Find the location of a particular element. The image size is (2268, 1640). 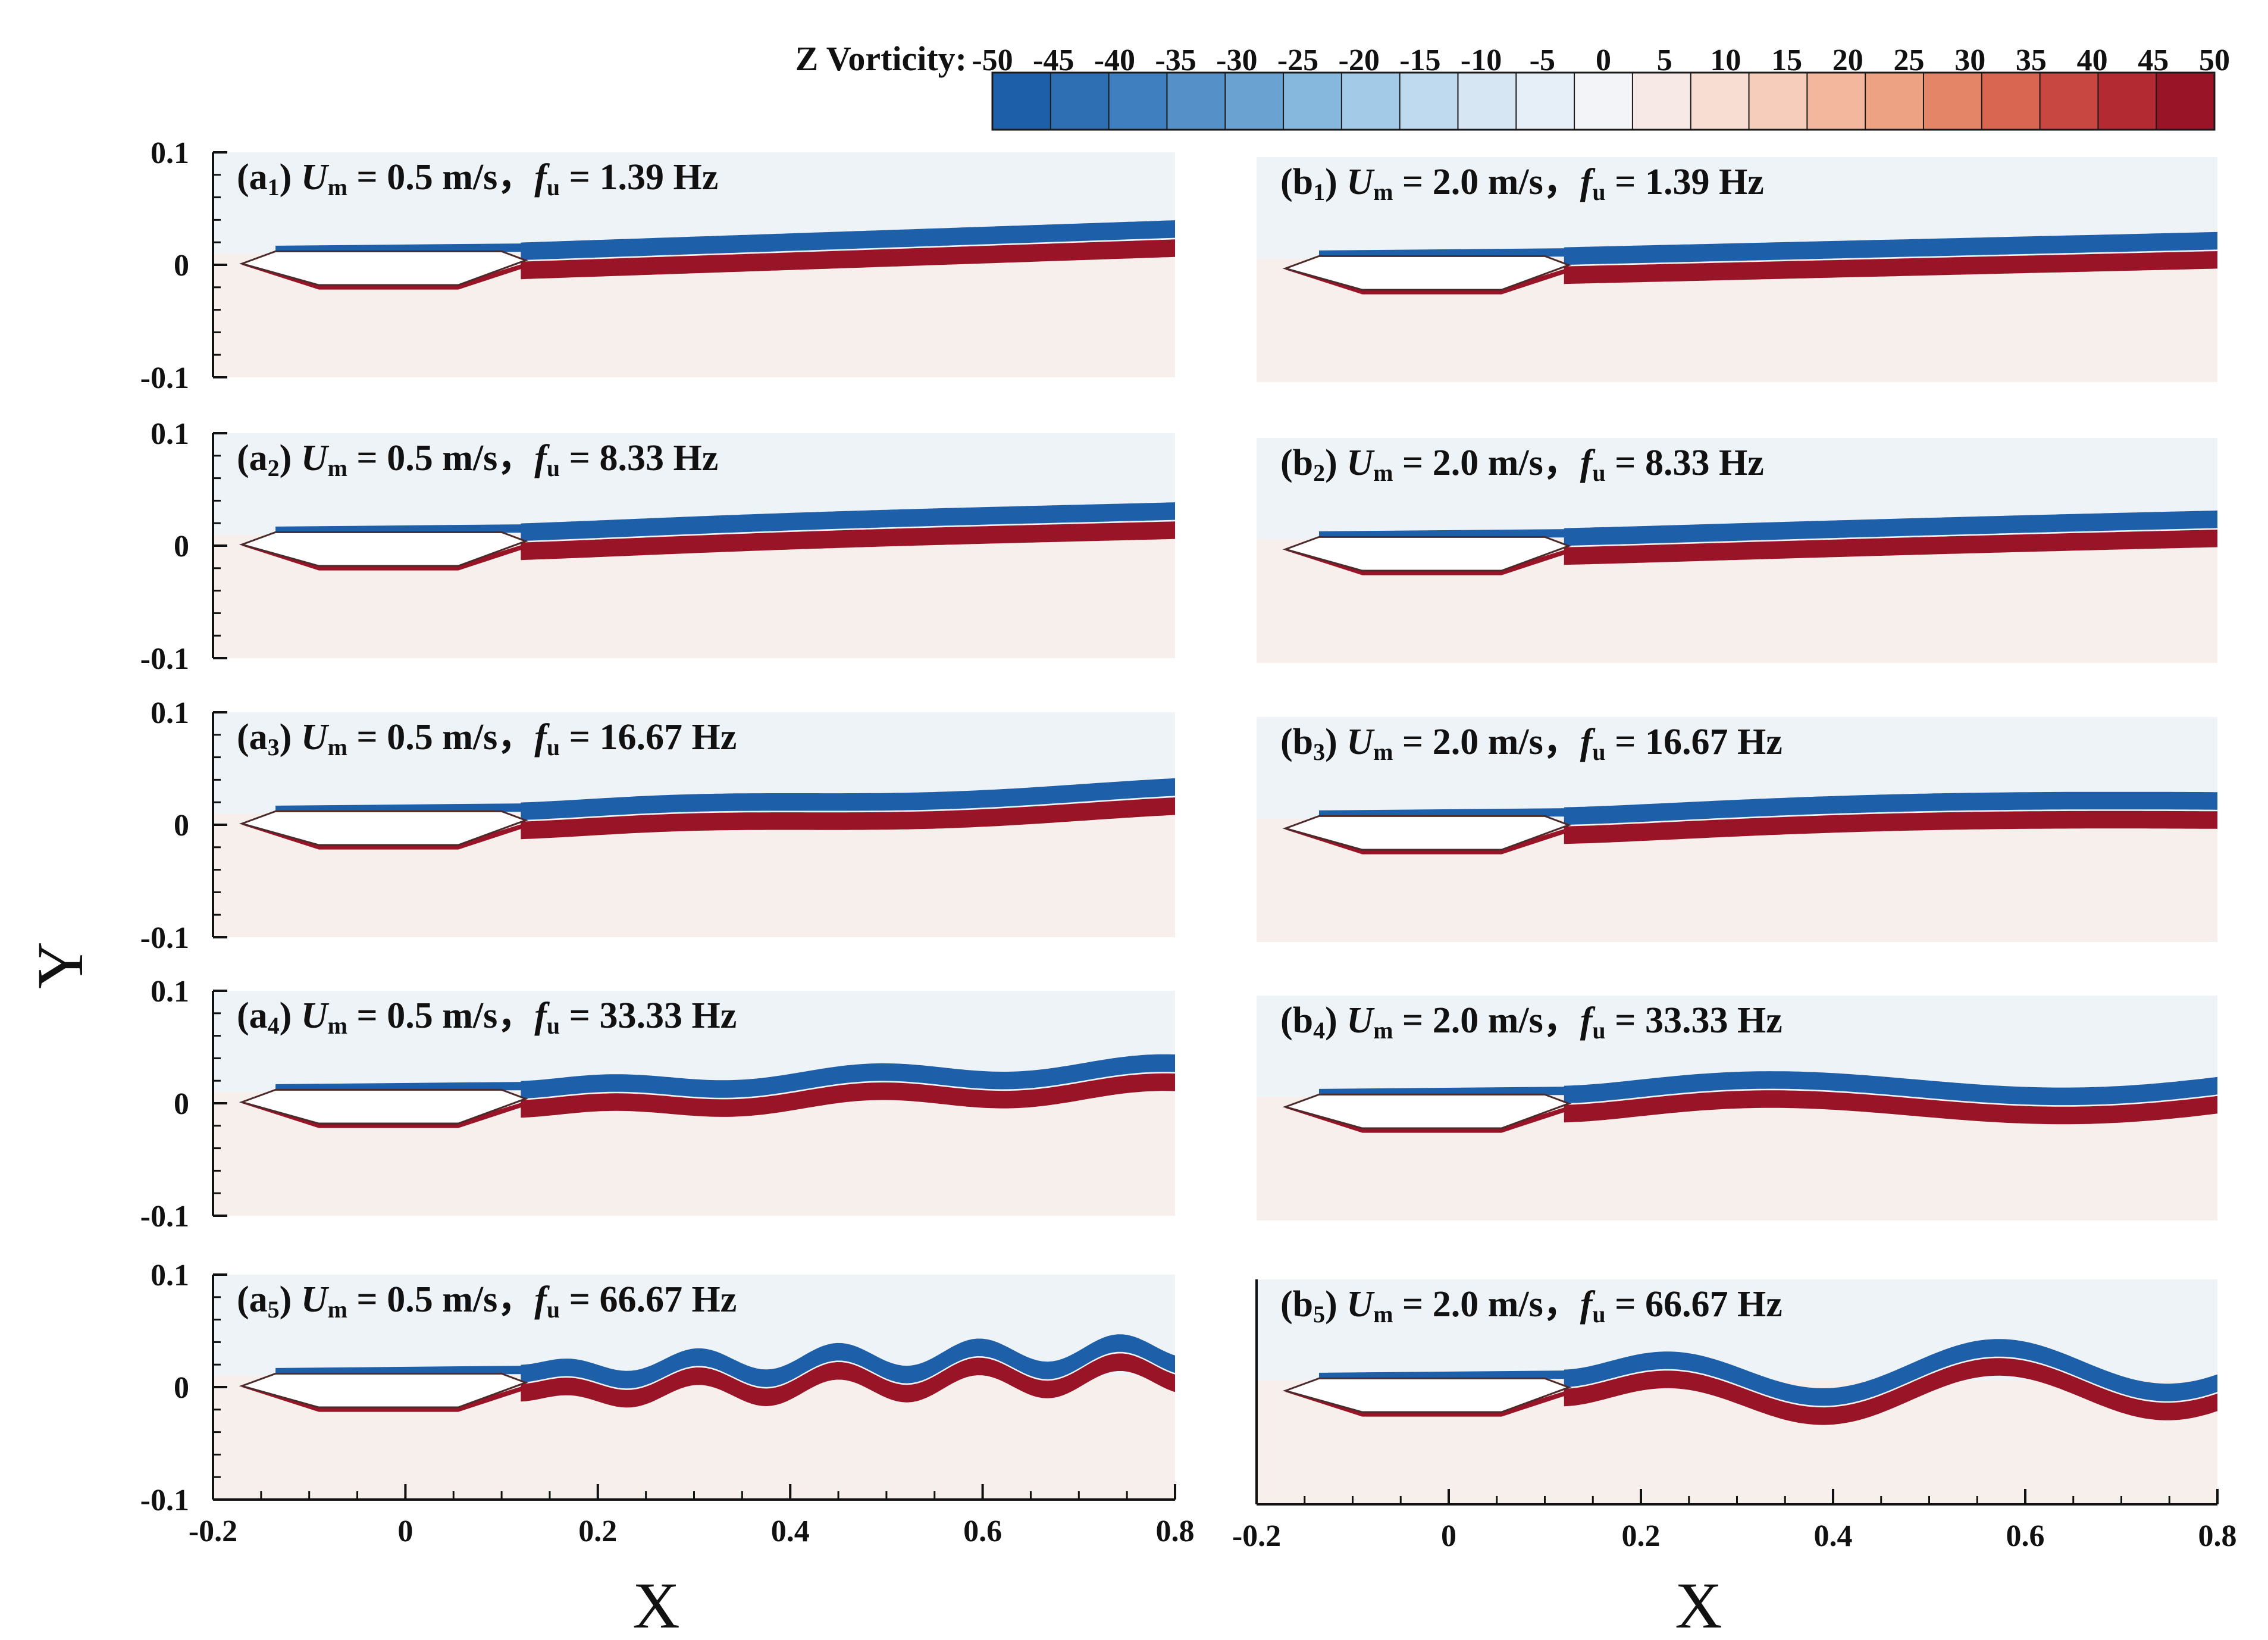

panel-b4: (b4) Um = 2.0 m/s，fu = 33.33 Hz is located at coordinates (1737, 1108).